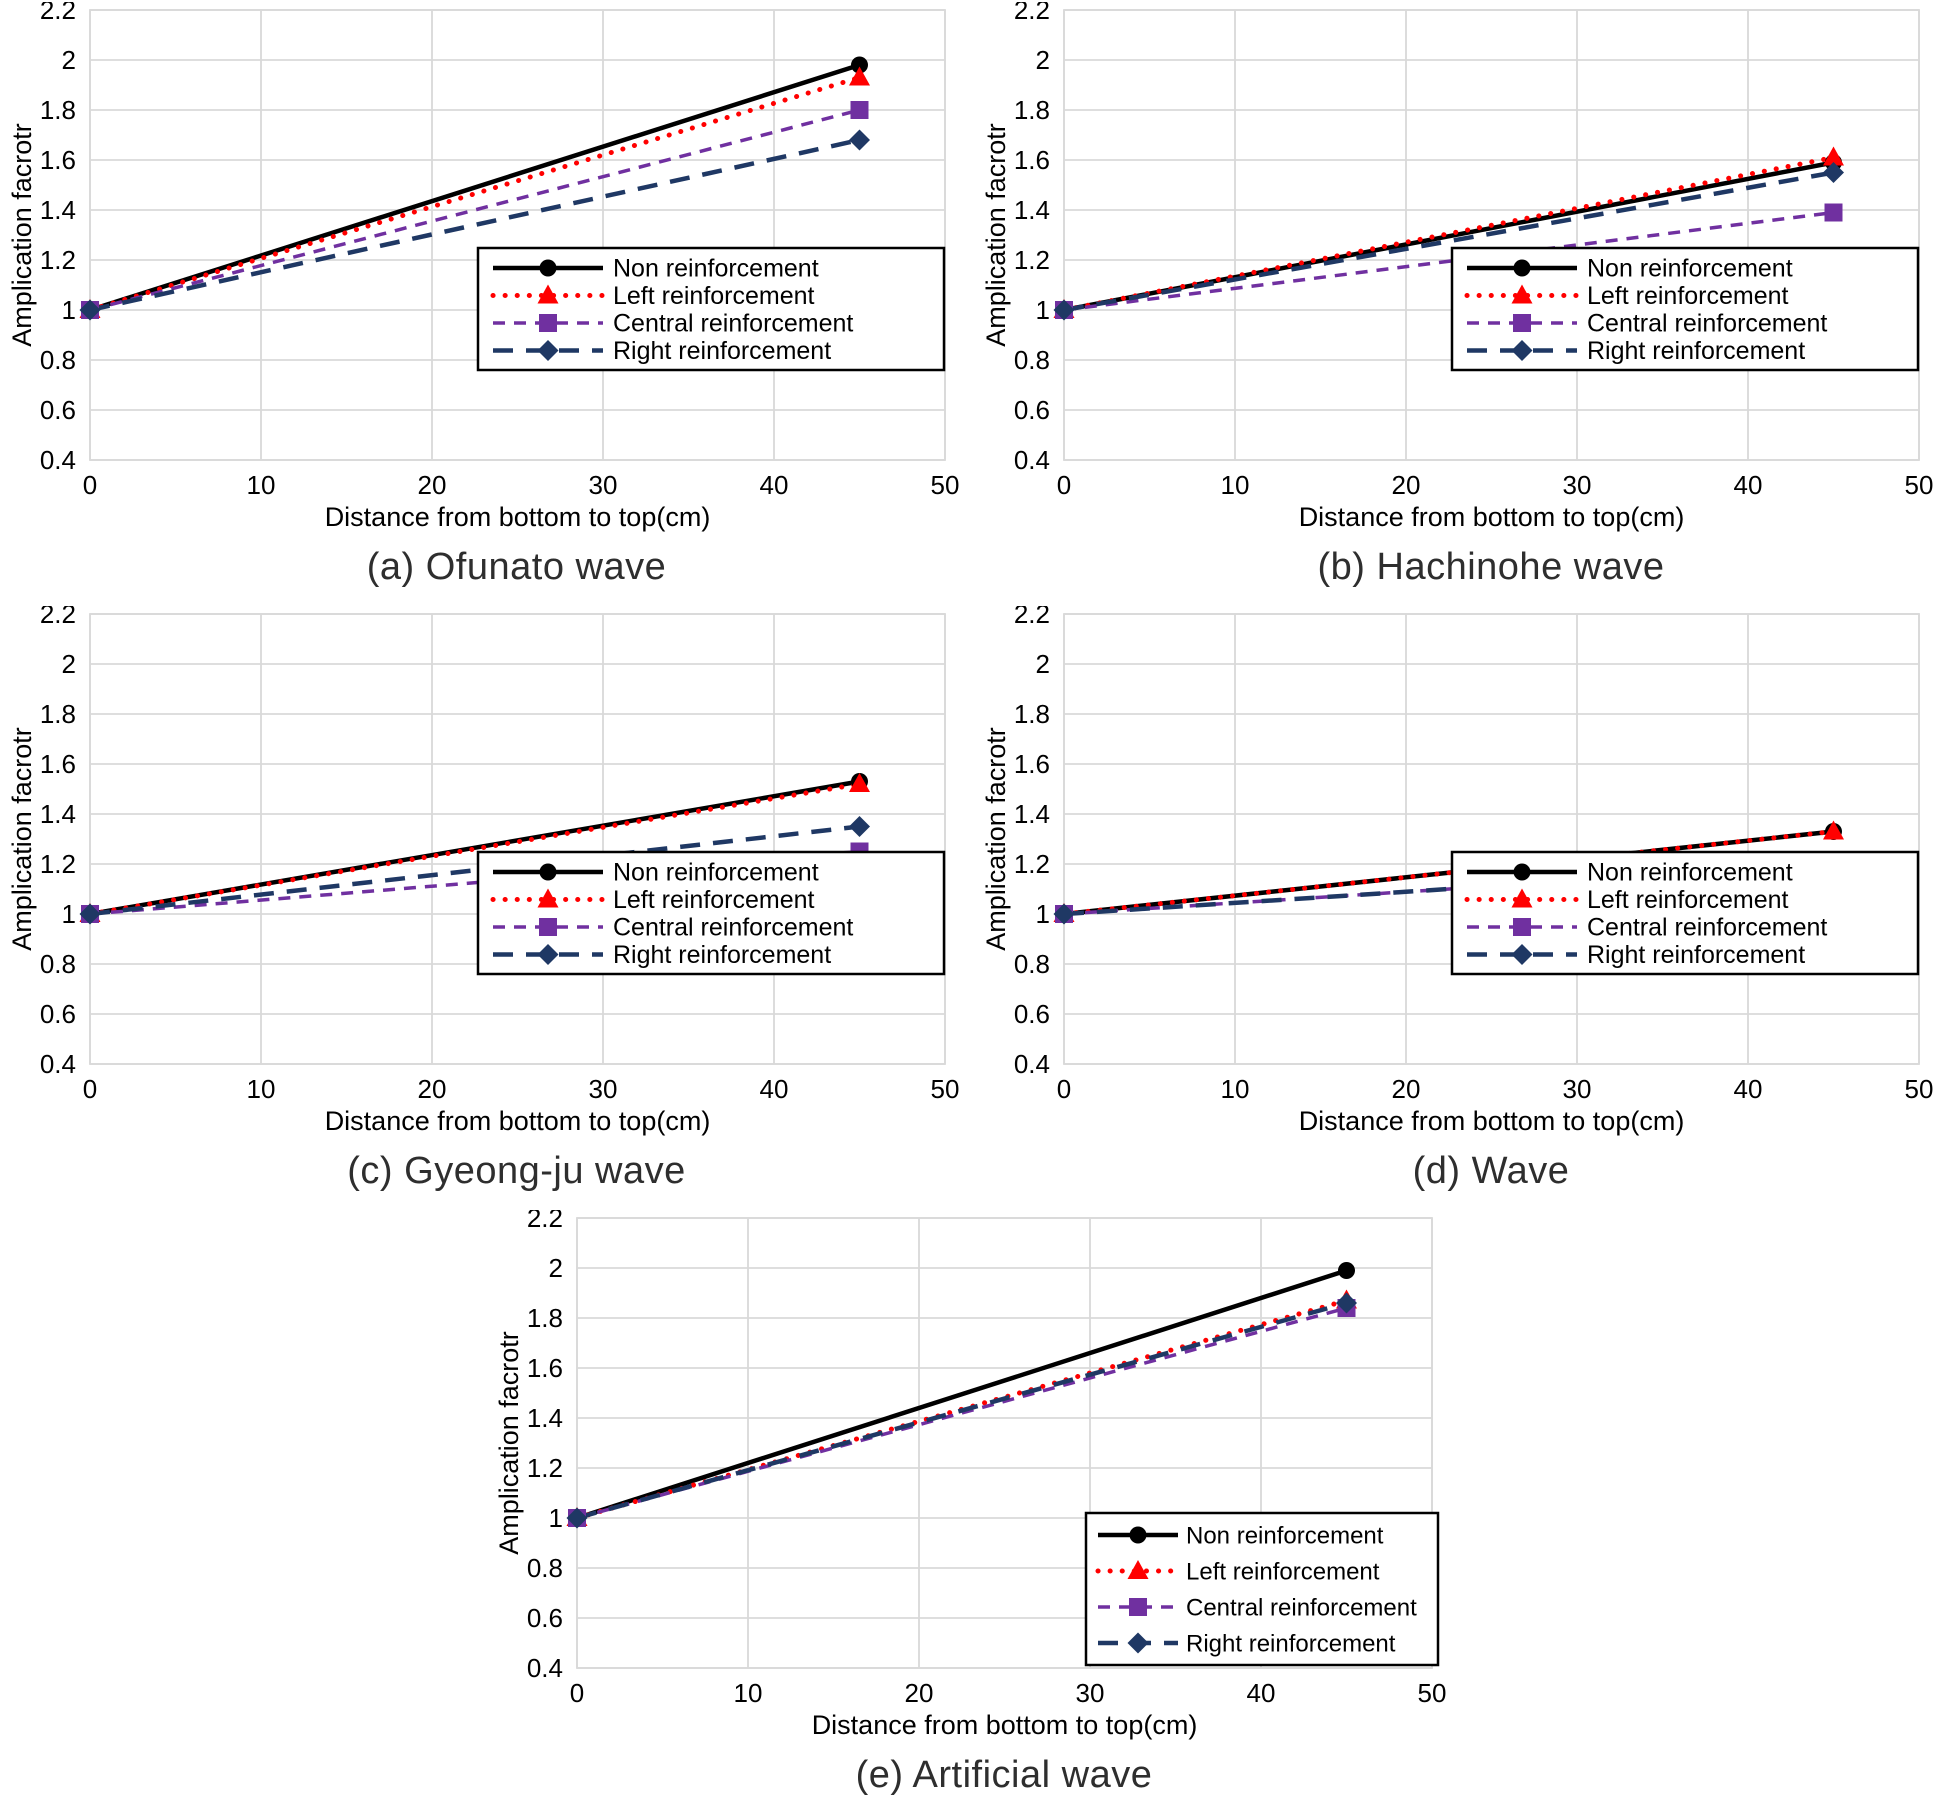 Image resolution: width=1949 pixels, height=1819 pixels. Describe the element at coordinates (1291, 1644) in the screenshot. I see `legend-label: Right reinforcement` at that location.